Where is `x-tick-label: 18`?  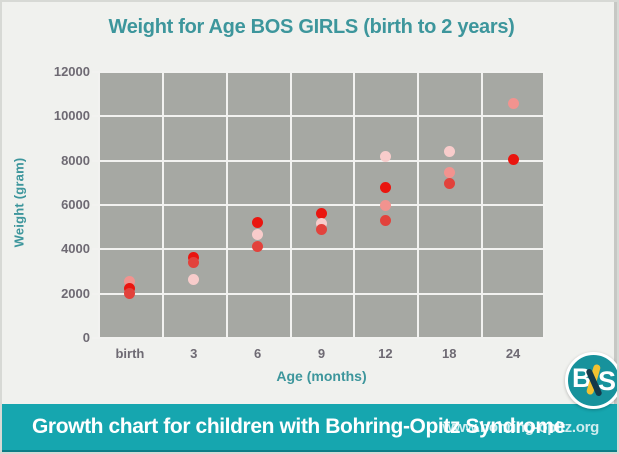 x-tick-label: 18 is located at coordinates (449, 353).